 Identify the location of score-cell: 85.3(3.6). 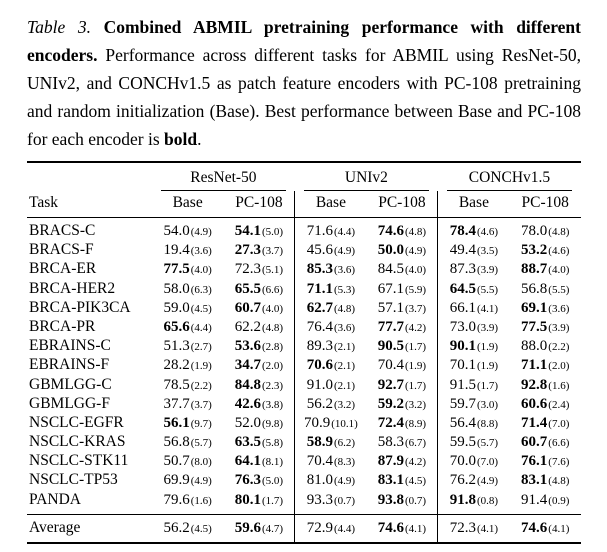
(330, 269).